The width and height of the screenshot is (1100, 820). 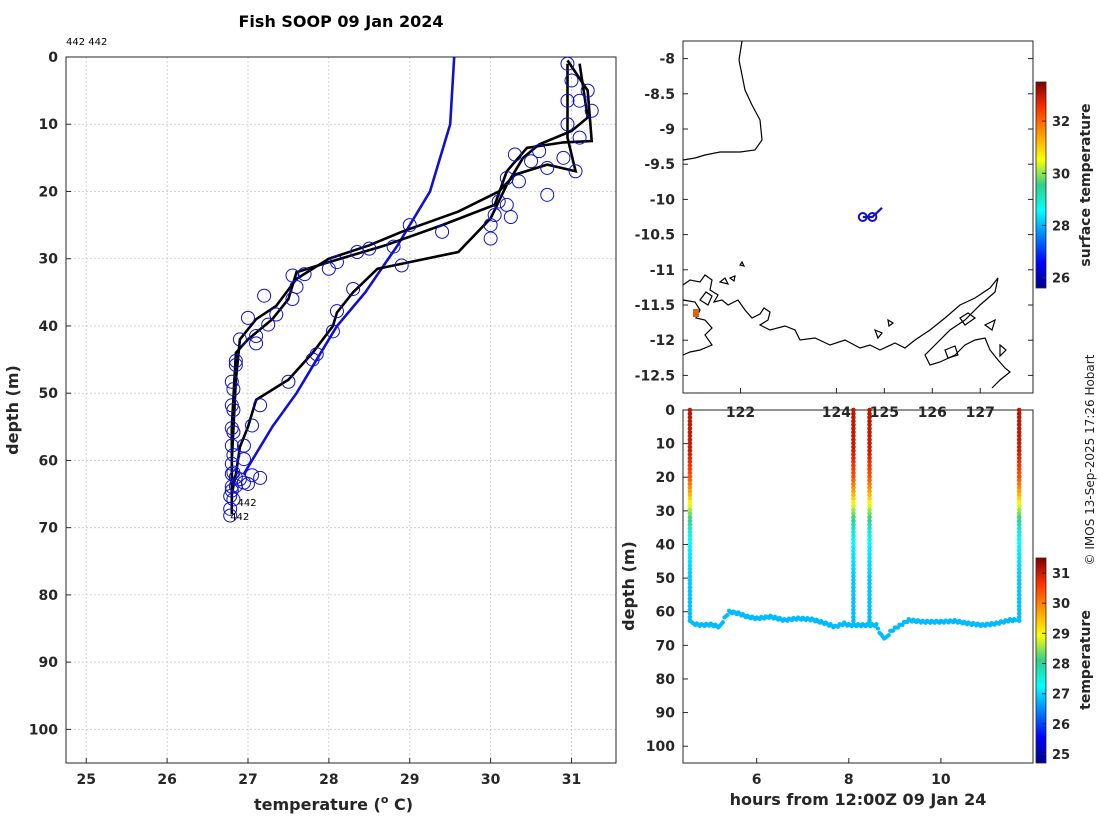 I want to click on timeseries-colorbar, so click(x=1041, y=660).